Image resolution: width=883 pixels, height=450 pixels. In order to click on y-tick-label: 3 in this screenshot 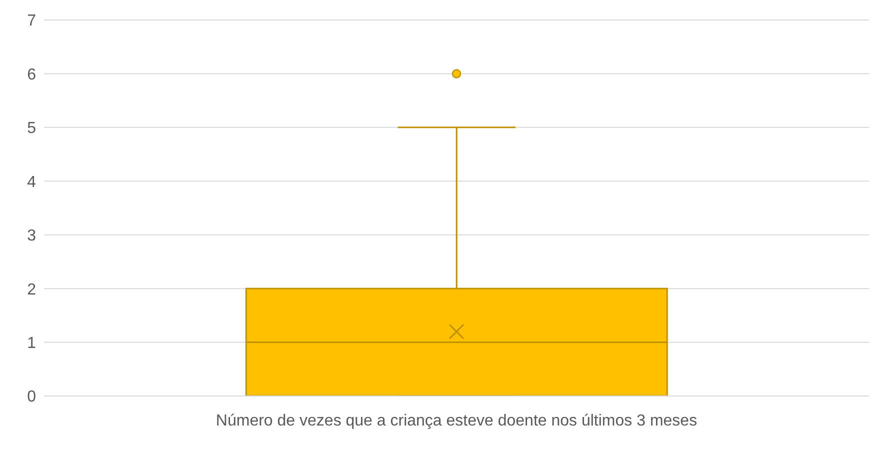, I will do `click(31, 236)`.